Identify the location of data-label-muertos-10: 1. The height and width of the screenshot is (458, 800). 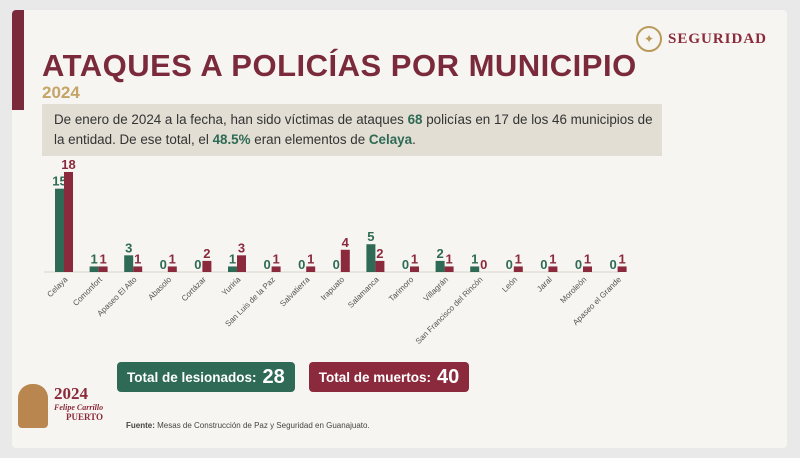
(414, 258).